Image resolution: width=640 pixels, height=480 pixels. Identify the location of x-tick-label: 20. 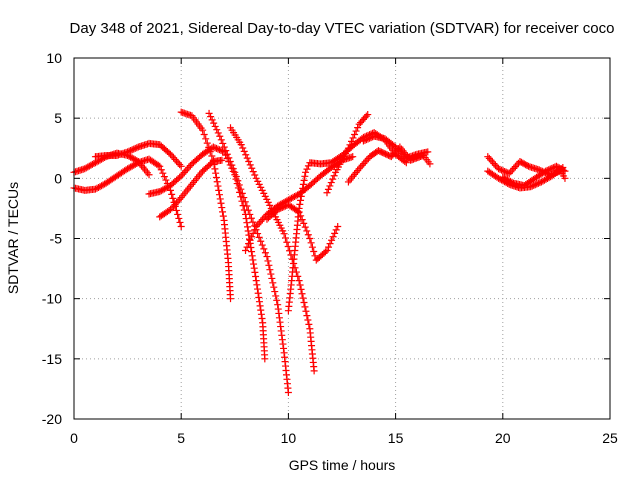
(503, 438).